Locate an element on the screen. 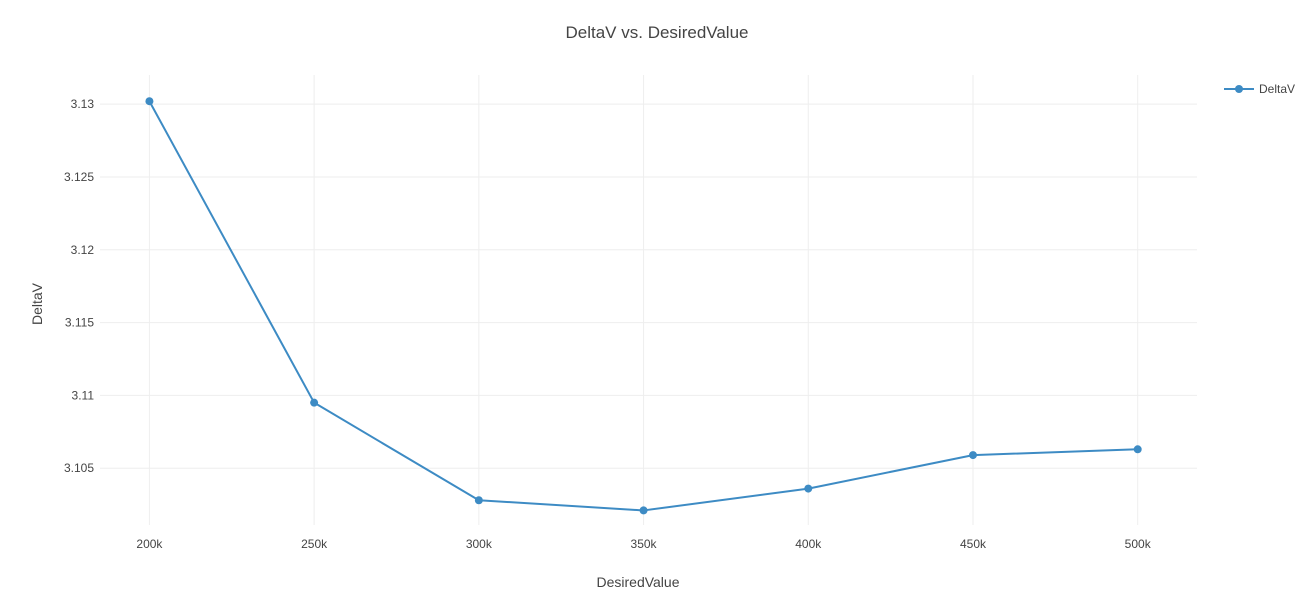 This screenshot has height=615, width=1314. y-tick-label: 3.13 is located at coordinates (83, 104).